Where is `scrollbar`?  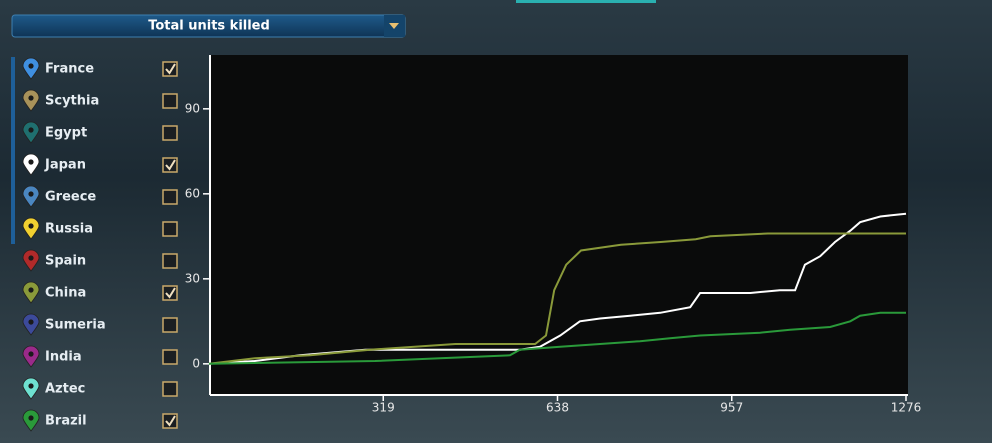
scrollbar is located at coordinates (13, 150).